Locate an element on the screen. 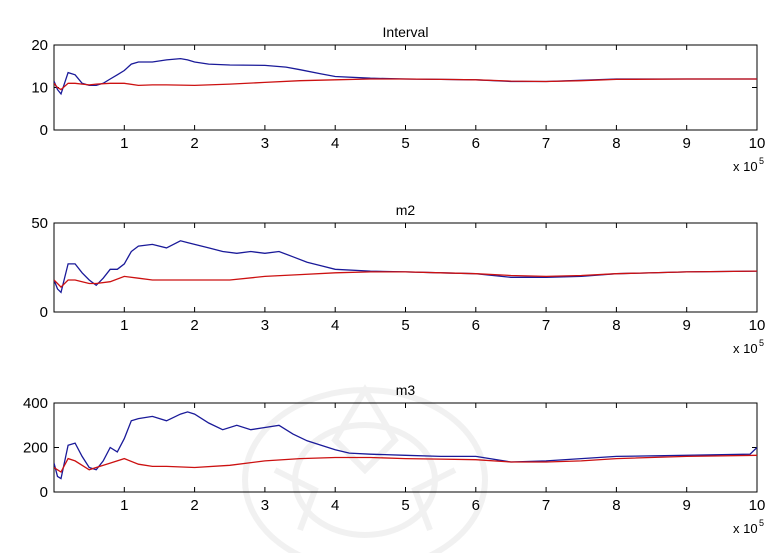 The height and width of the screenshot is (553, 771). y-tick-label: 400 is located at coordinates (35, 403).